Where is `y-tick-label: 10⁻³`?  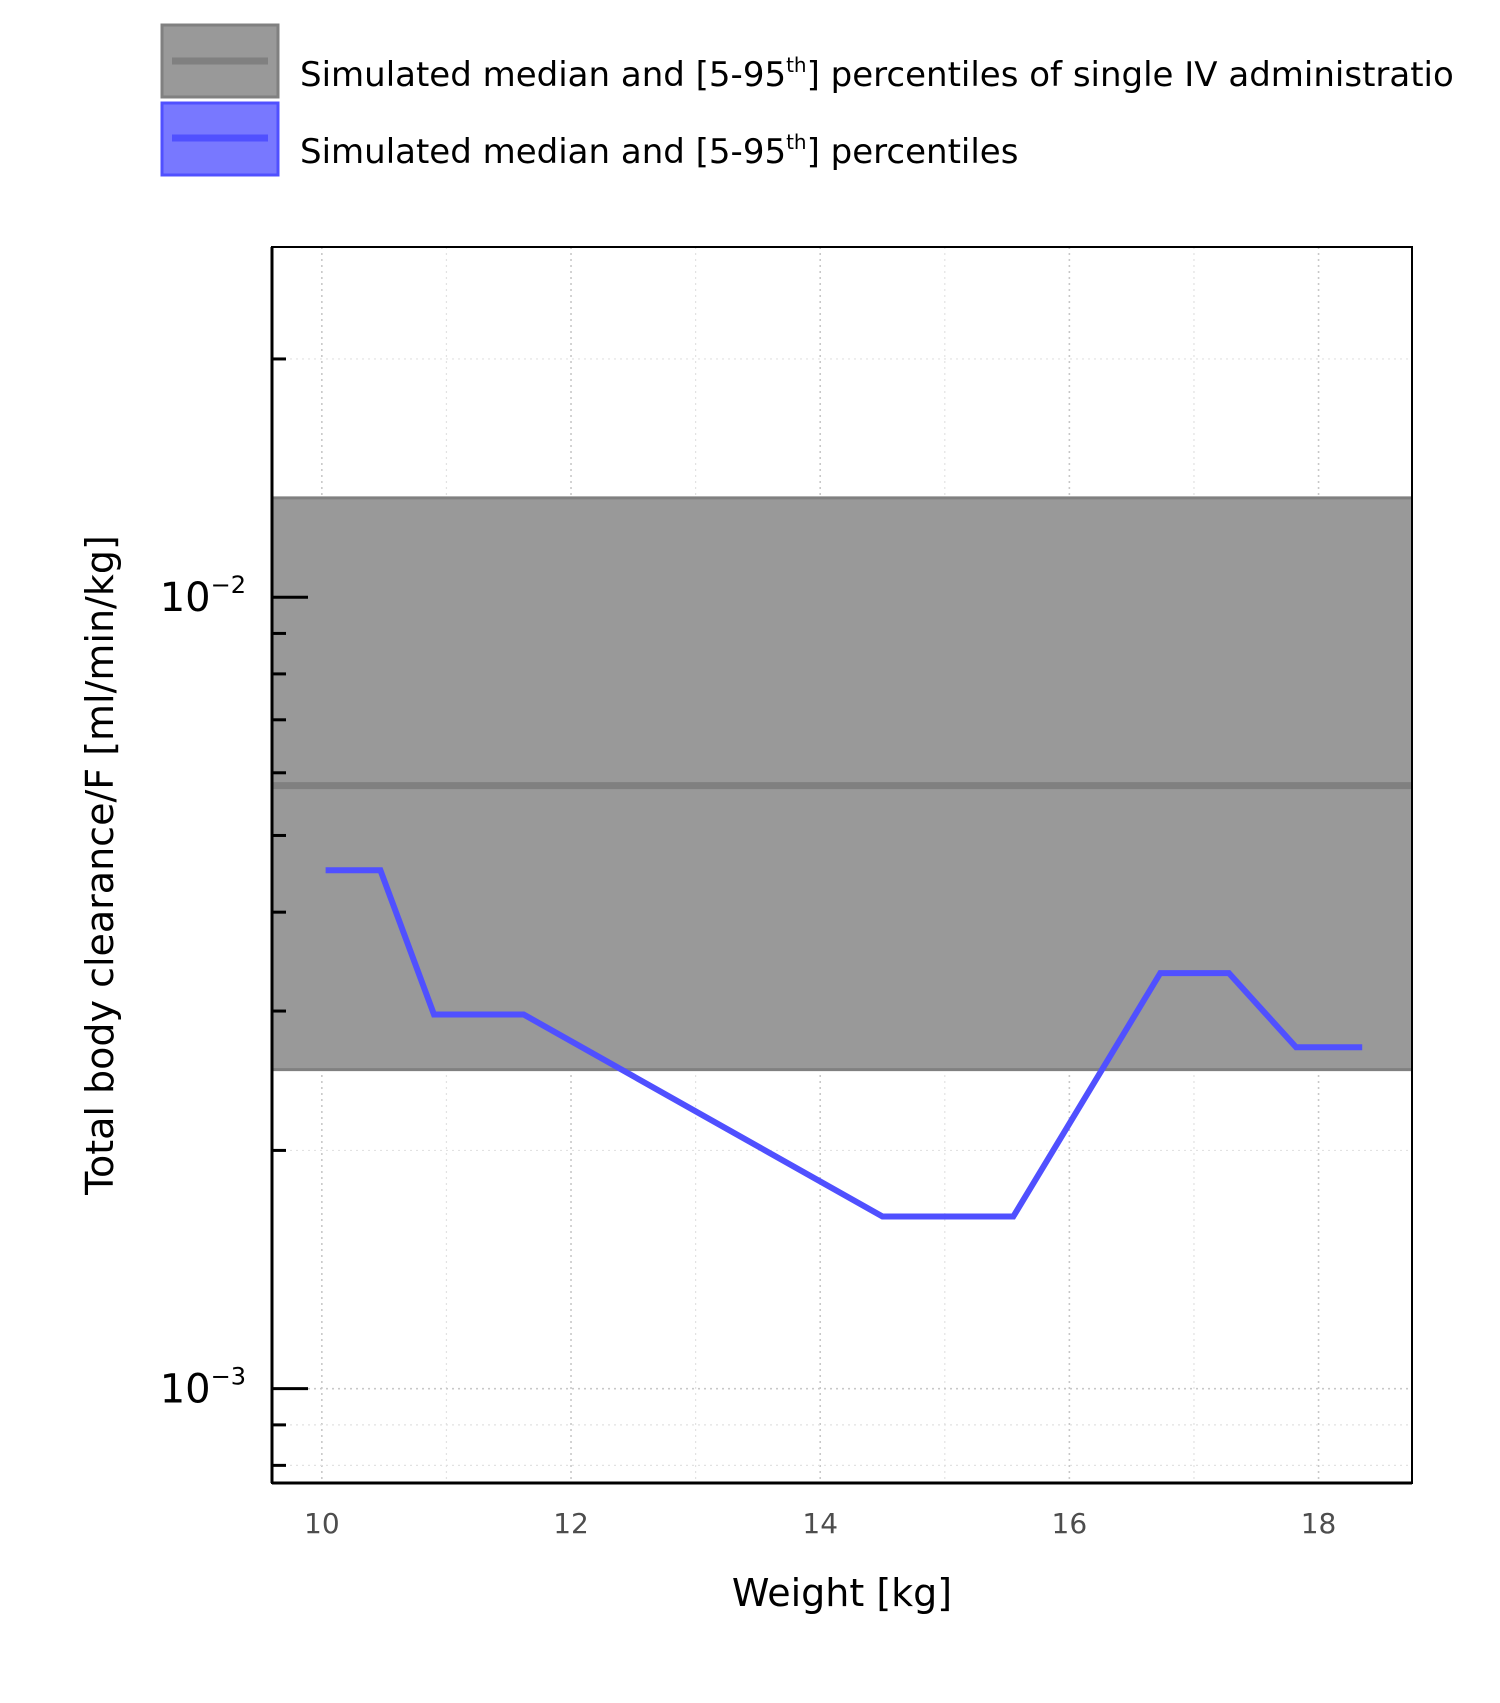 y-tick-label: 10⁻³ is located at coordinates (203, 1388).